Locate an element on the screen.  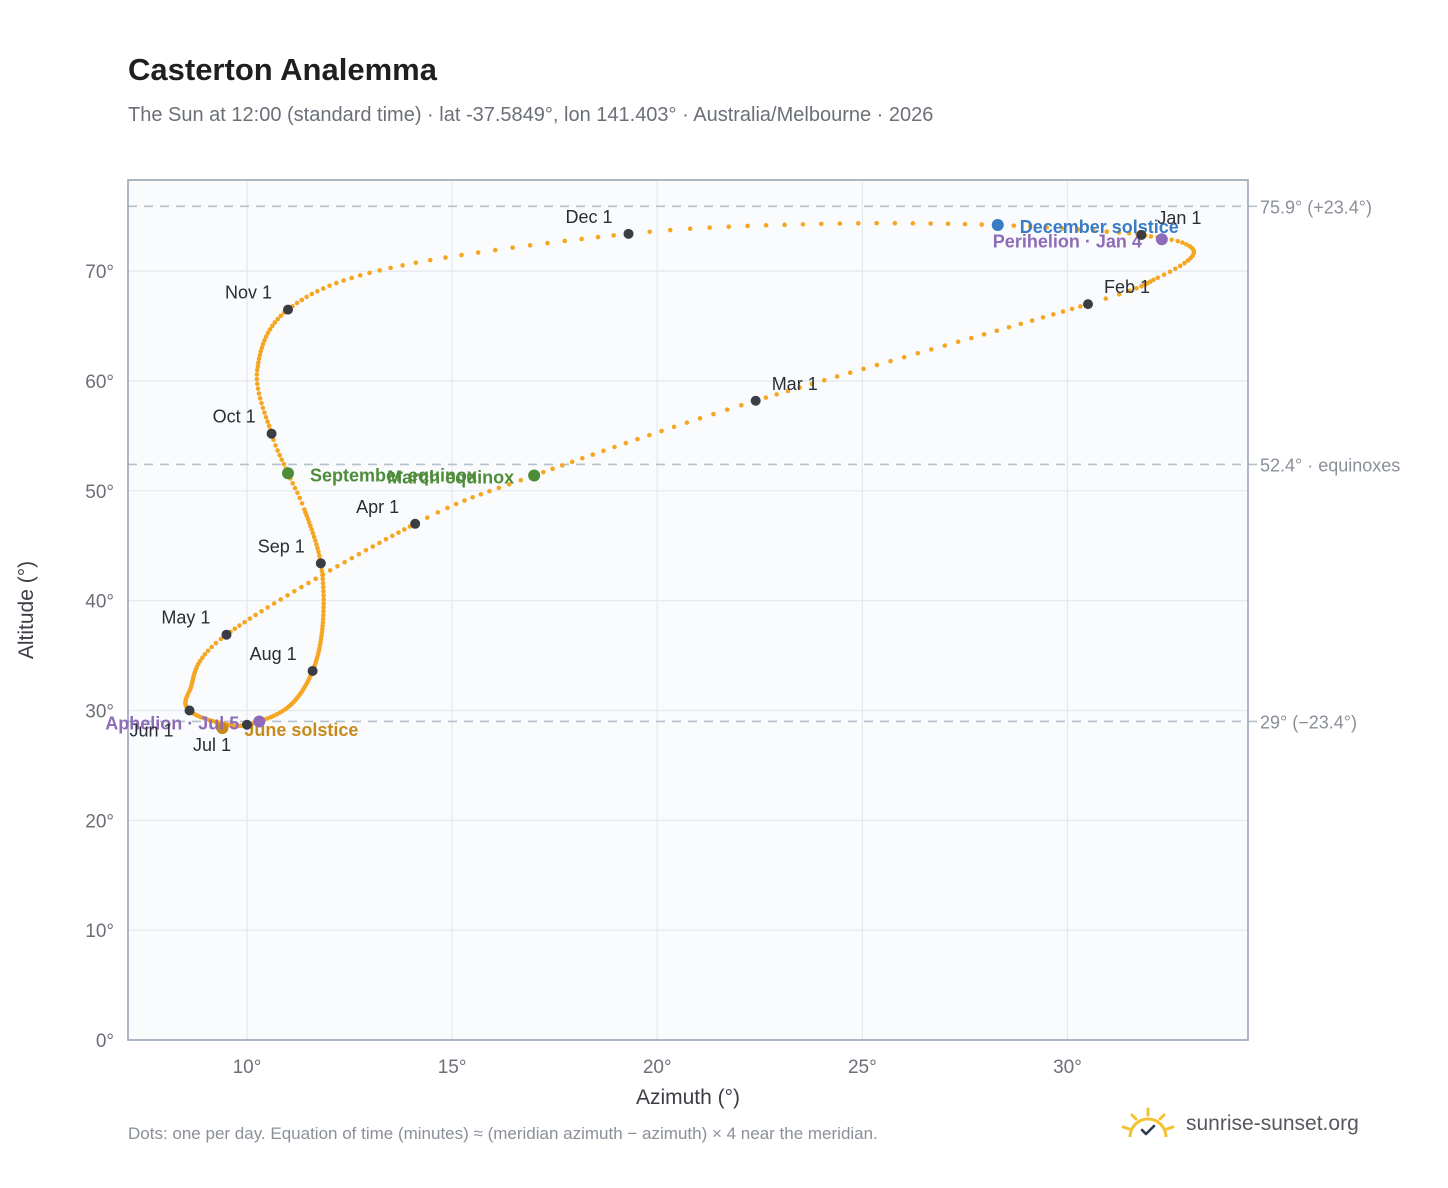
event-label: September equinox is located at coordinates (393, 475).